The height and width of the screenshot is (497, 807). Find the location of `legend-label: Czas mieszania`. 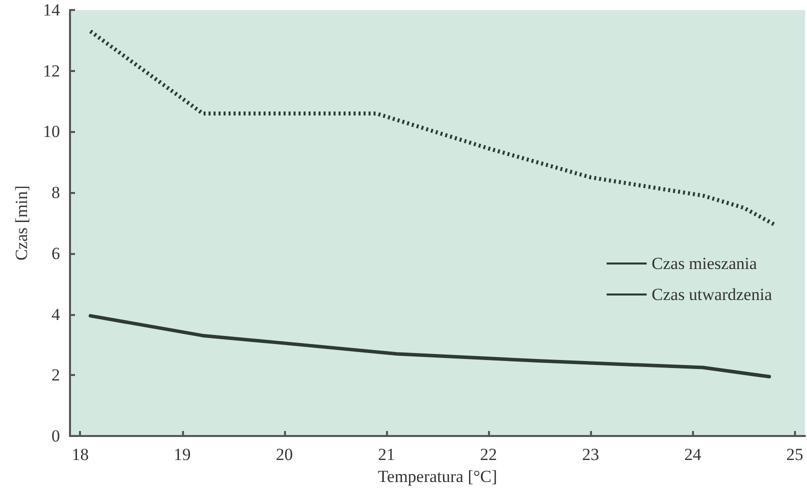

legend-label: Czas mieszania is located at coordinates (705, 263).